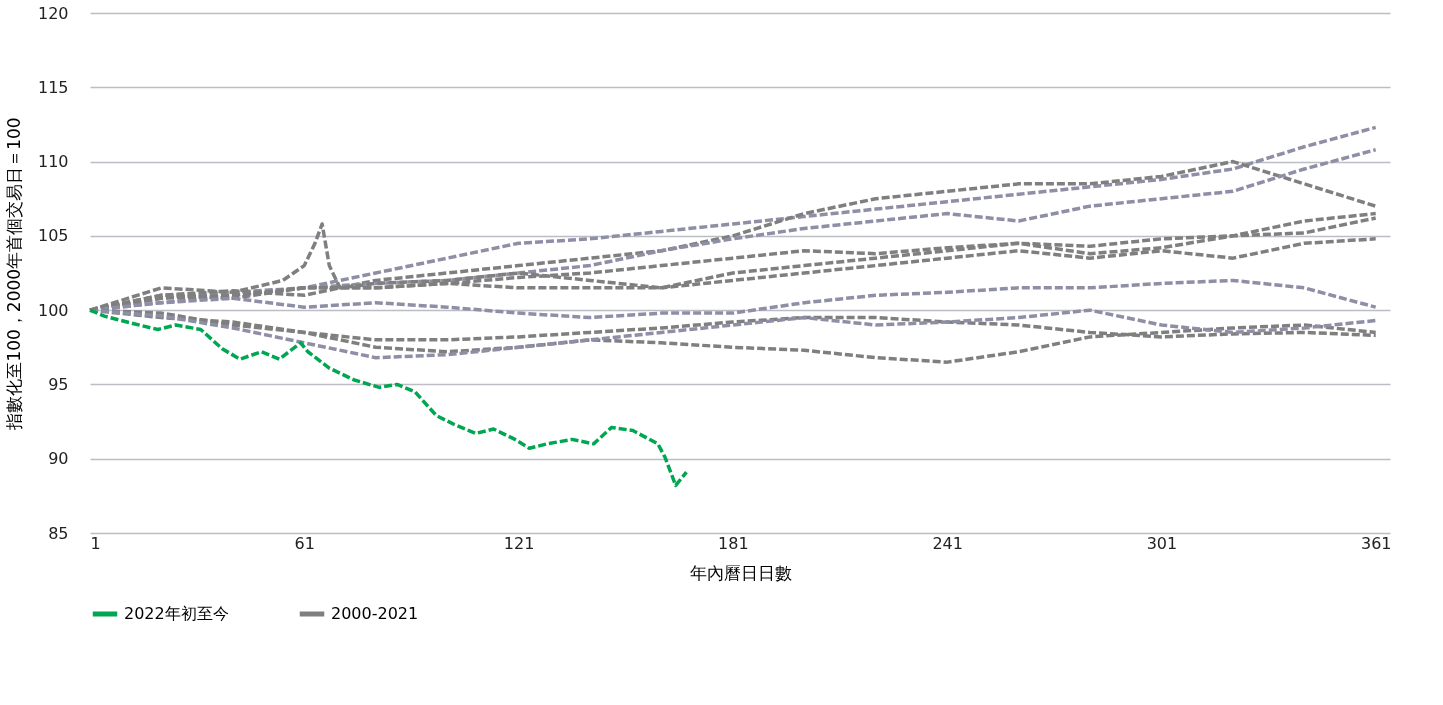 This screenshot has width=1443, height=705. Describe the element at coordinates (58, 533) in the screenshot. I see `y-tick-label: 85` at that location.